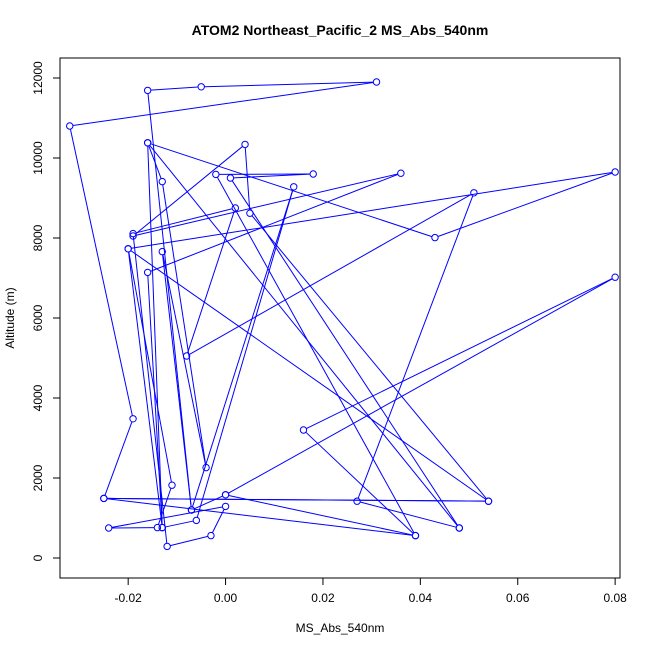  What do you see at coordinates (323, 598) in the screenshot?
I see `x-tick-label: 0.02` at bounding box center [323, 598].